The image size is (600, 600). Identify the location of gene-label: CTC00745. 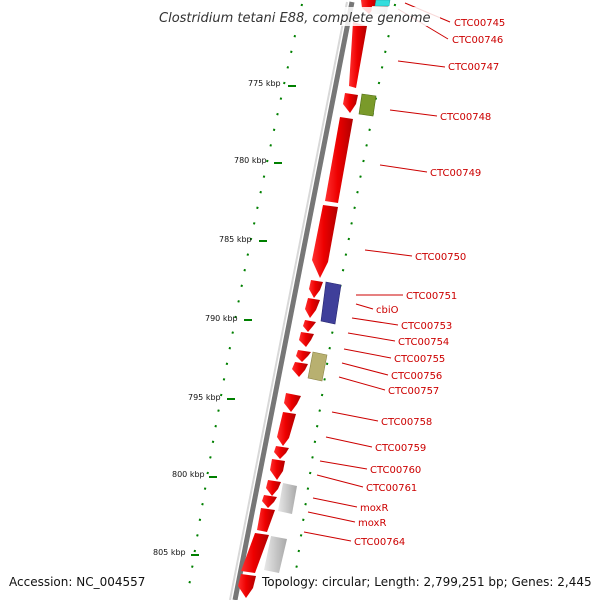
(479, 23).